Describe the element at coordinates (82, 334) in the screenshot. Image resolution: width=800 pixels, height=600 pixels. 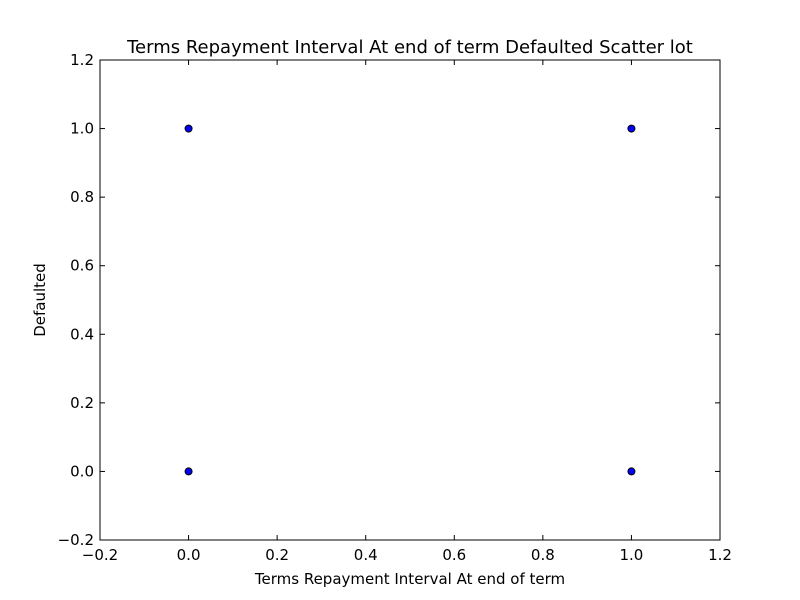
I see `y-tick-label: 0.4` at that location.